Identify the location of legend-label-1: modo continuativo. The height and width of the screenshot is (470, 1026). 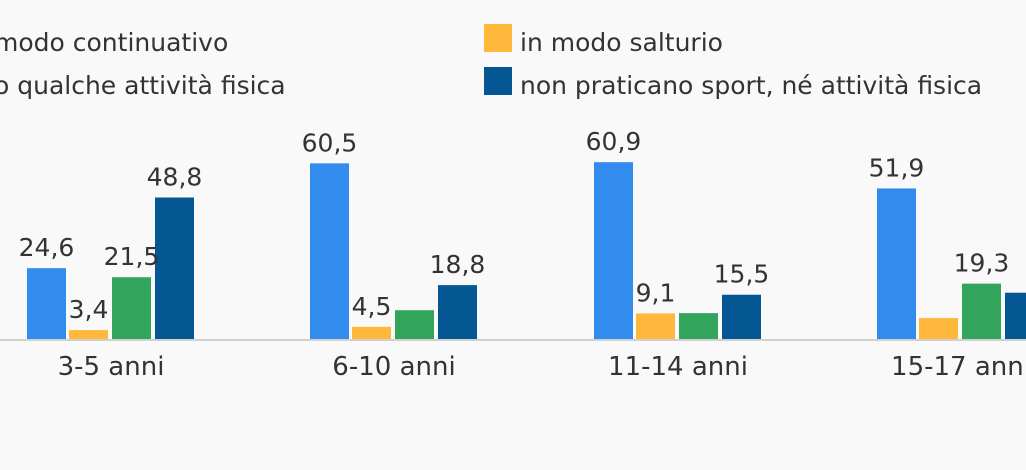
(114, 42).